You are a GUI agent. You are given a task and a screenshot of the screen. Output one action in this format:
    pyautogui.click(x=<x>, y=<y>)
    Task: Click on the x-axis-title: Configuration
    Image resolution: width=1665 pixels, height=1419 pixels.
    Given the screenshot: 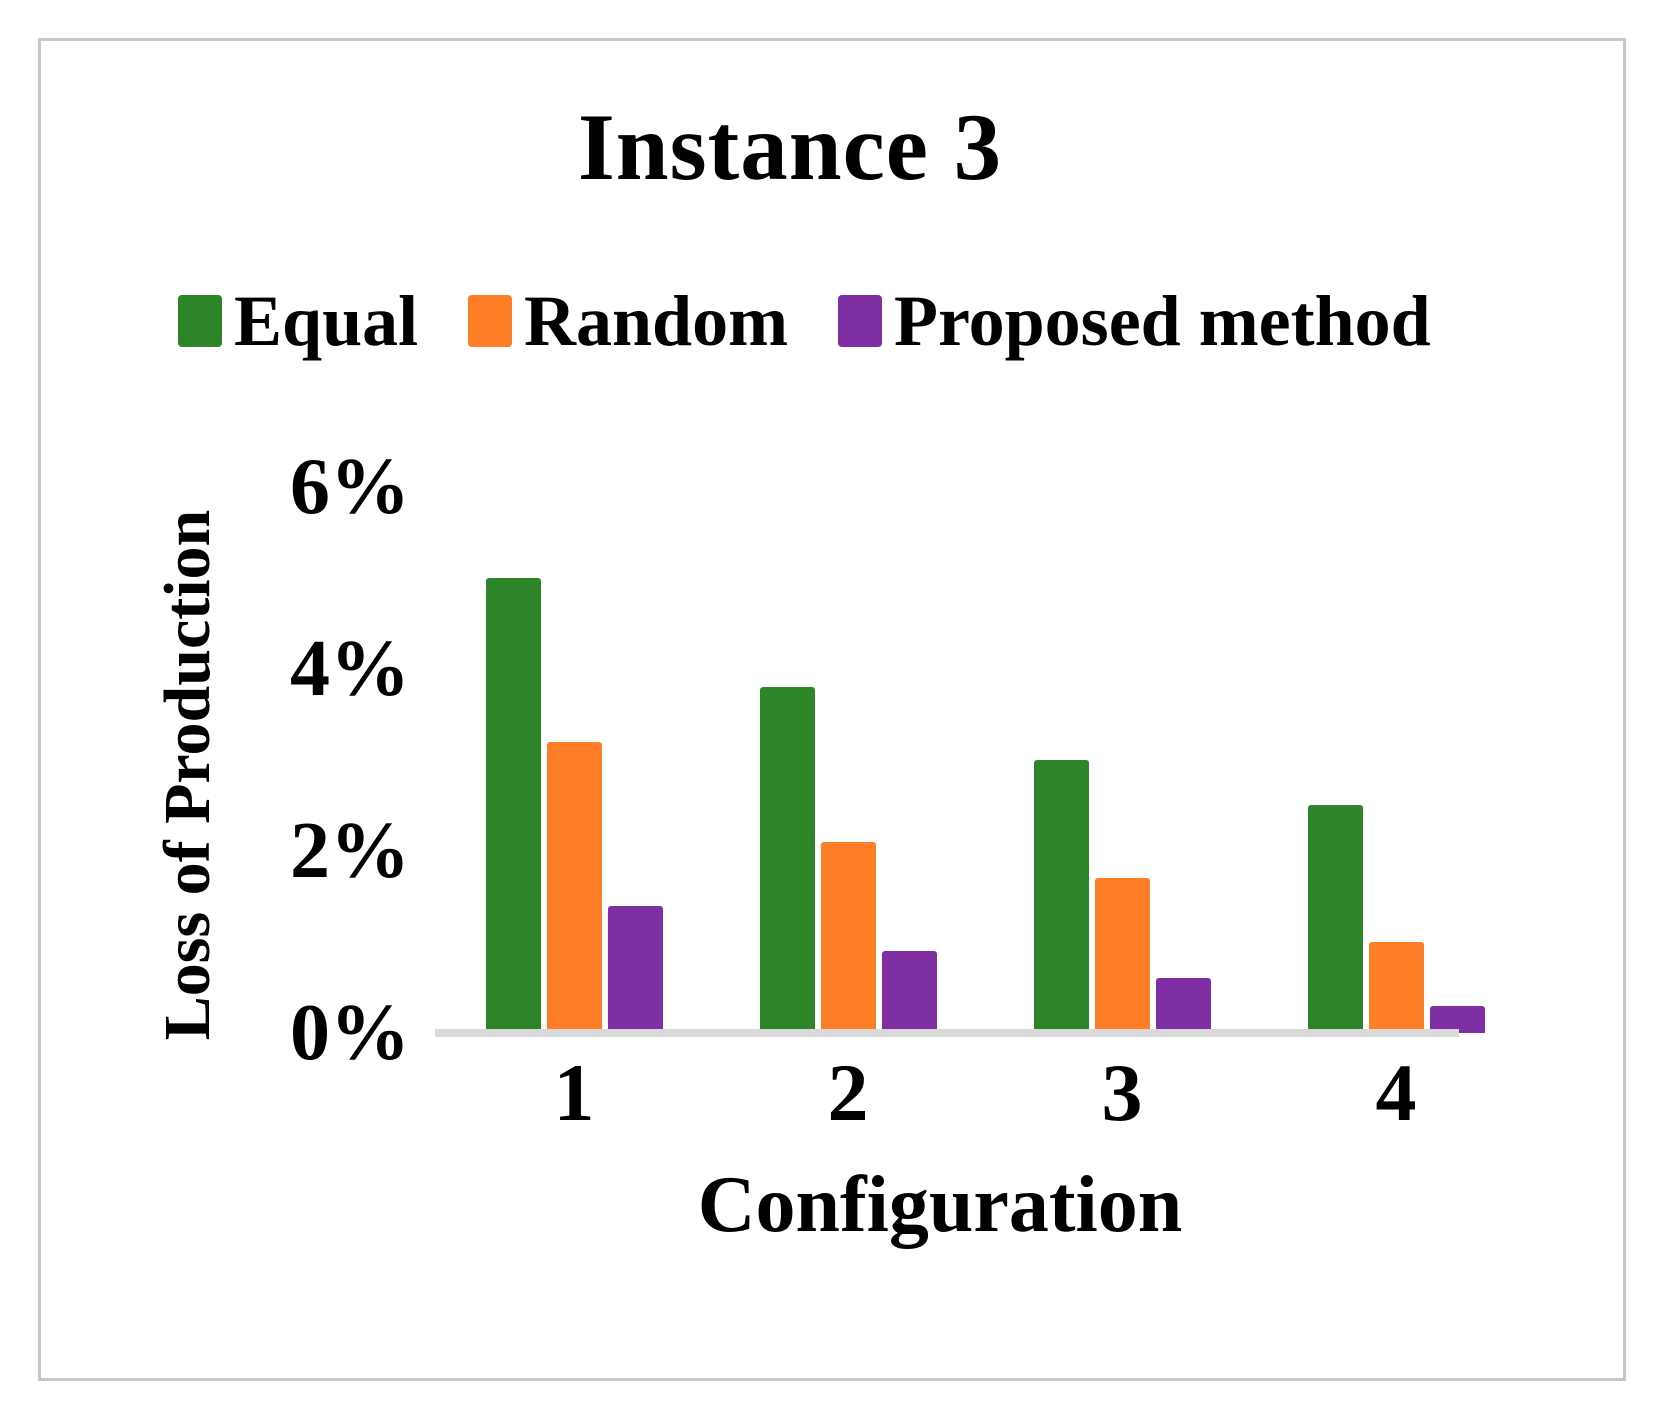 What is the action you would take?
    pyautogui.click(x=940, y=1205)
    